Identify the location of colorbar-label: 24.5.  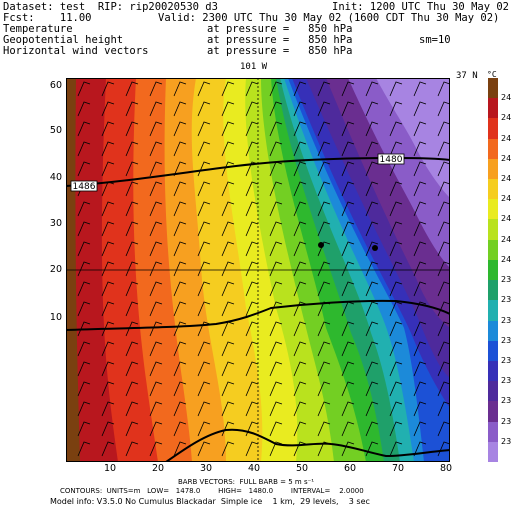
(506, 158).